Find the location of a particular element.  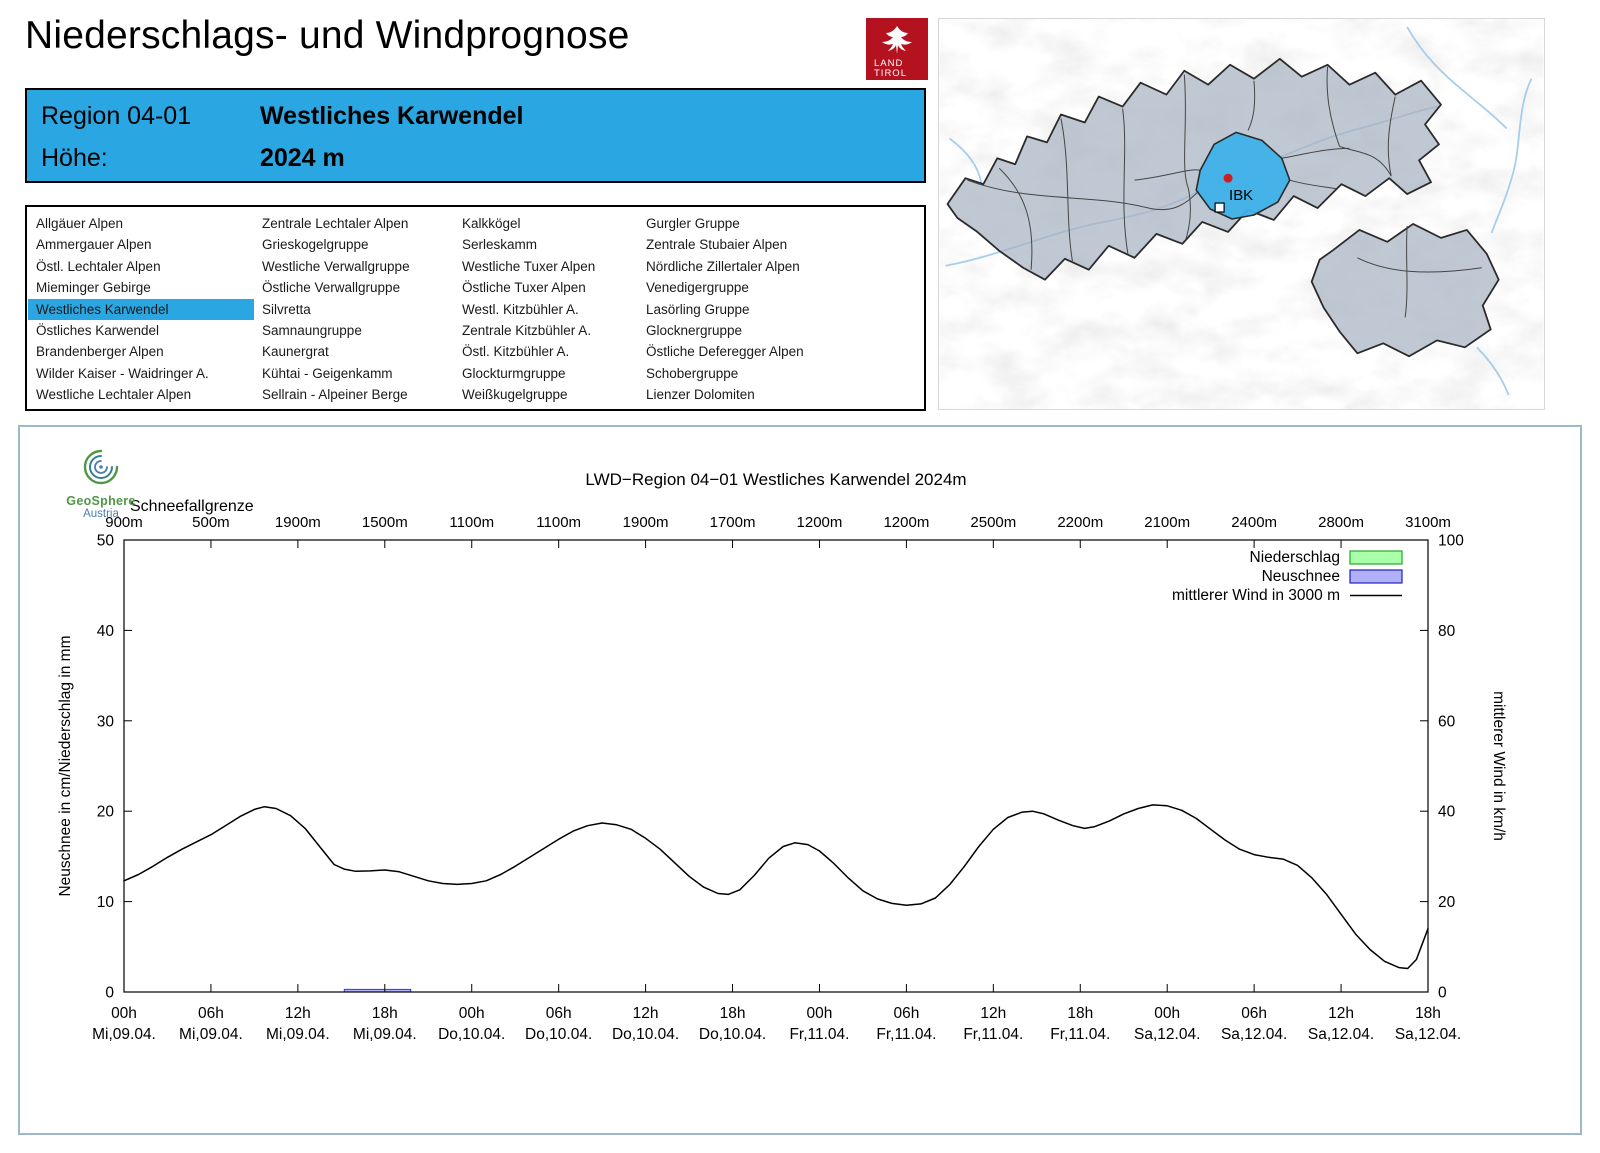

map-region-selected is located at coordinates (1243, 175).